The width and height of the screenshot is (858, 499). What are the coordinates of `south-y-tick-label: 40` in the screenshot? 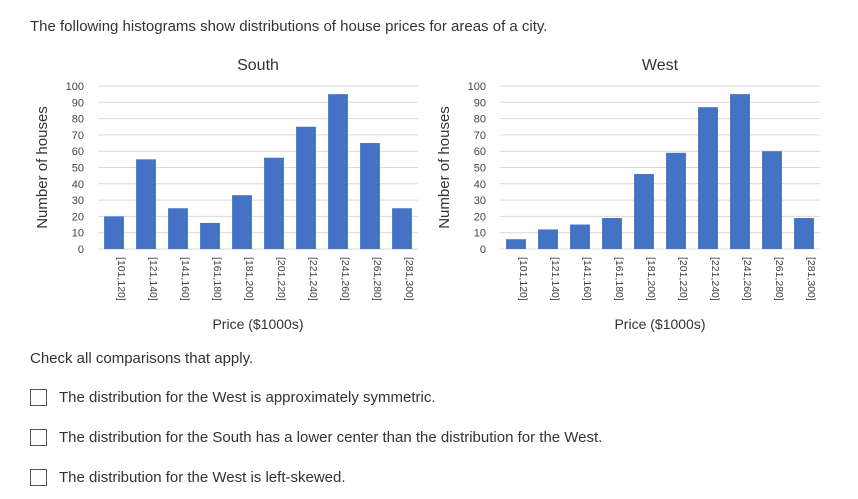 It's located at (78, 185).